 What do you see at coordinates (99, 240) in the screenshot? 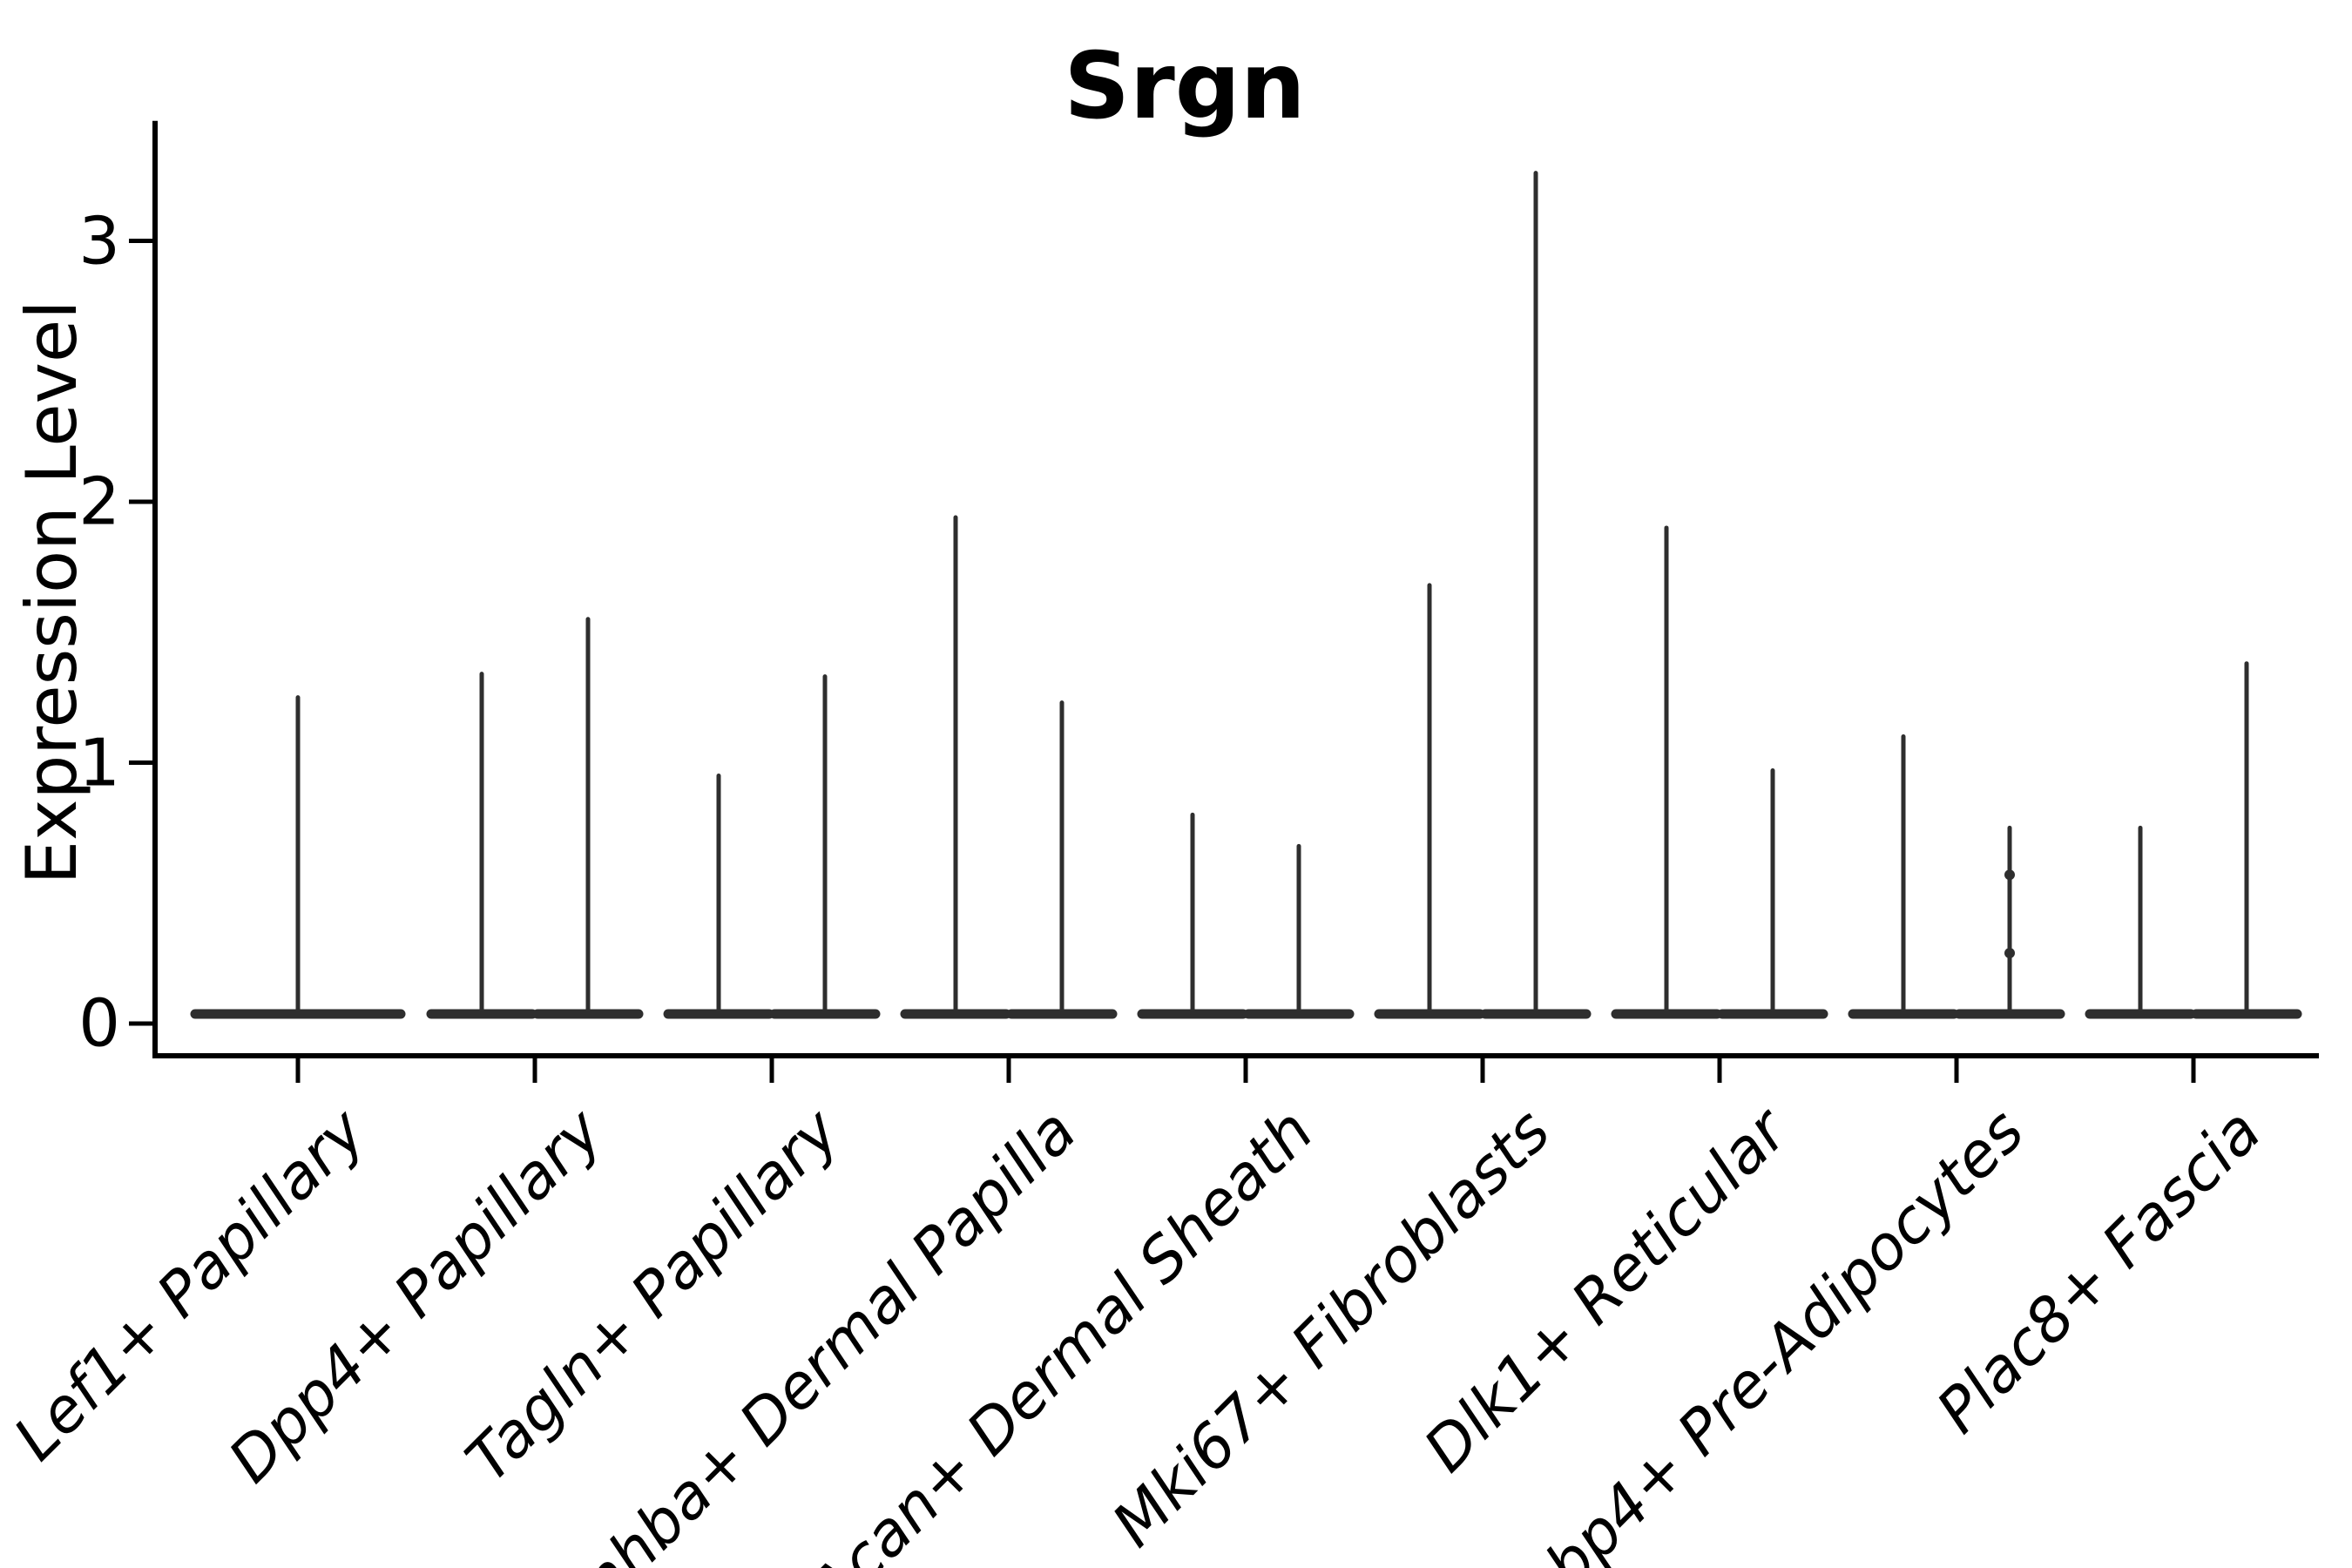
I see `y-tick-label: 3` at bounding box center [99, 240].